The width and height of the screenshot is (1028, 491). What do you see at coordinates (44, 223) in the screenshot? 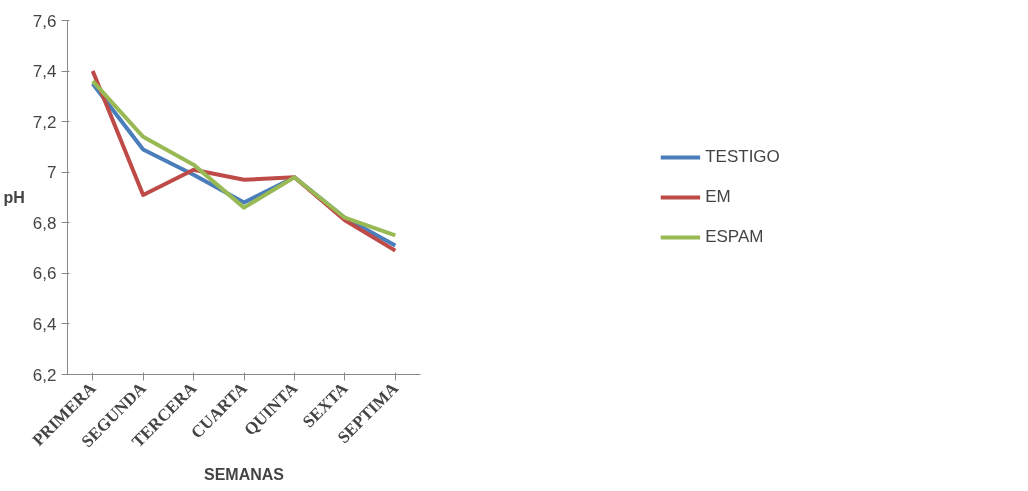
I see `y-tick-label: 6,8` at bounding box center [44, 223].